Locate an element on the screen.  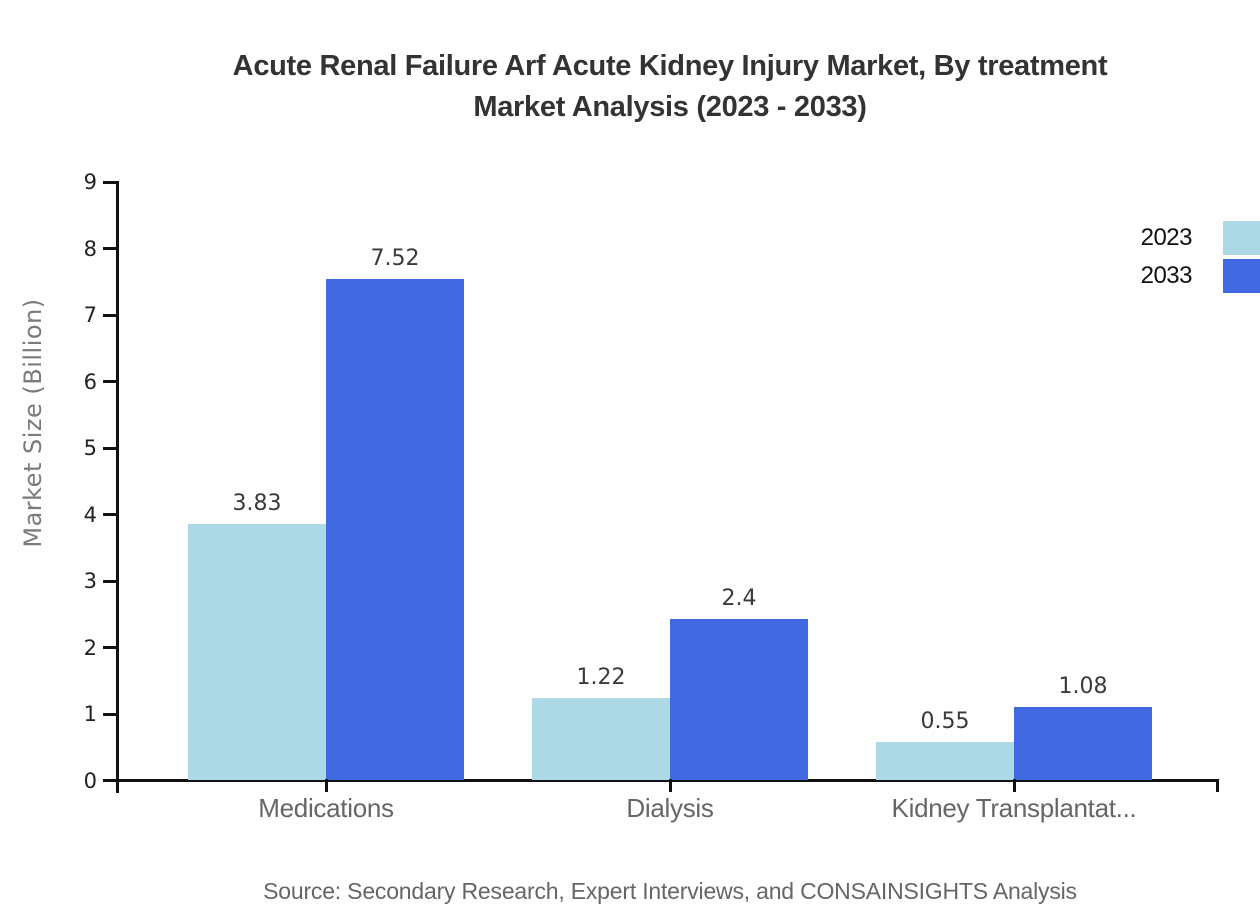
bar-2033-kidney-transplantat is located at coordinates (1083, 743).